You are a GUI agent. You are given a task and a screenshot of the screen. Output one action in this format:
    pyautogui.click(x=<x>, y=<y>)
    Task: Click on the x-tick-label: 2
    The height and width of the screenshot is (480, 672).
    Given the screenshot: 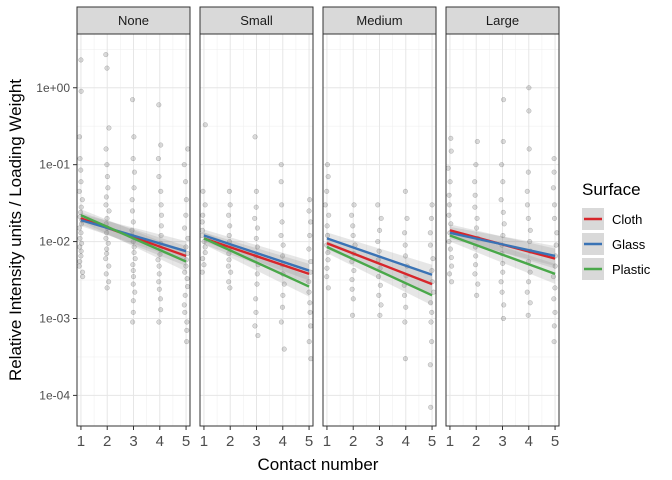 What is the action you would take?
    pyautogui.click(x=476, y=441)
    